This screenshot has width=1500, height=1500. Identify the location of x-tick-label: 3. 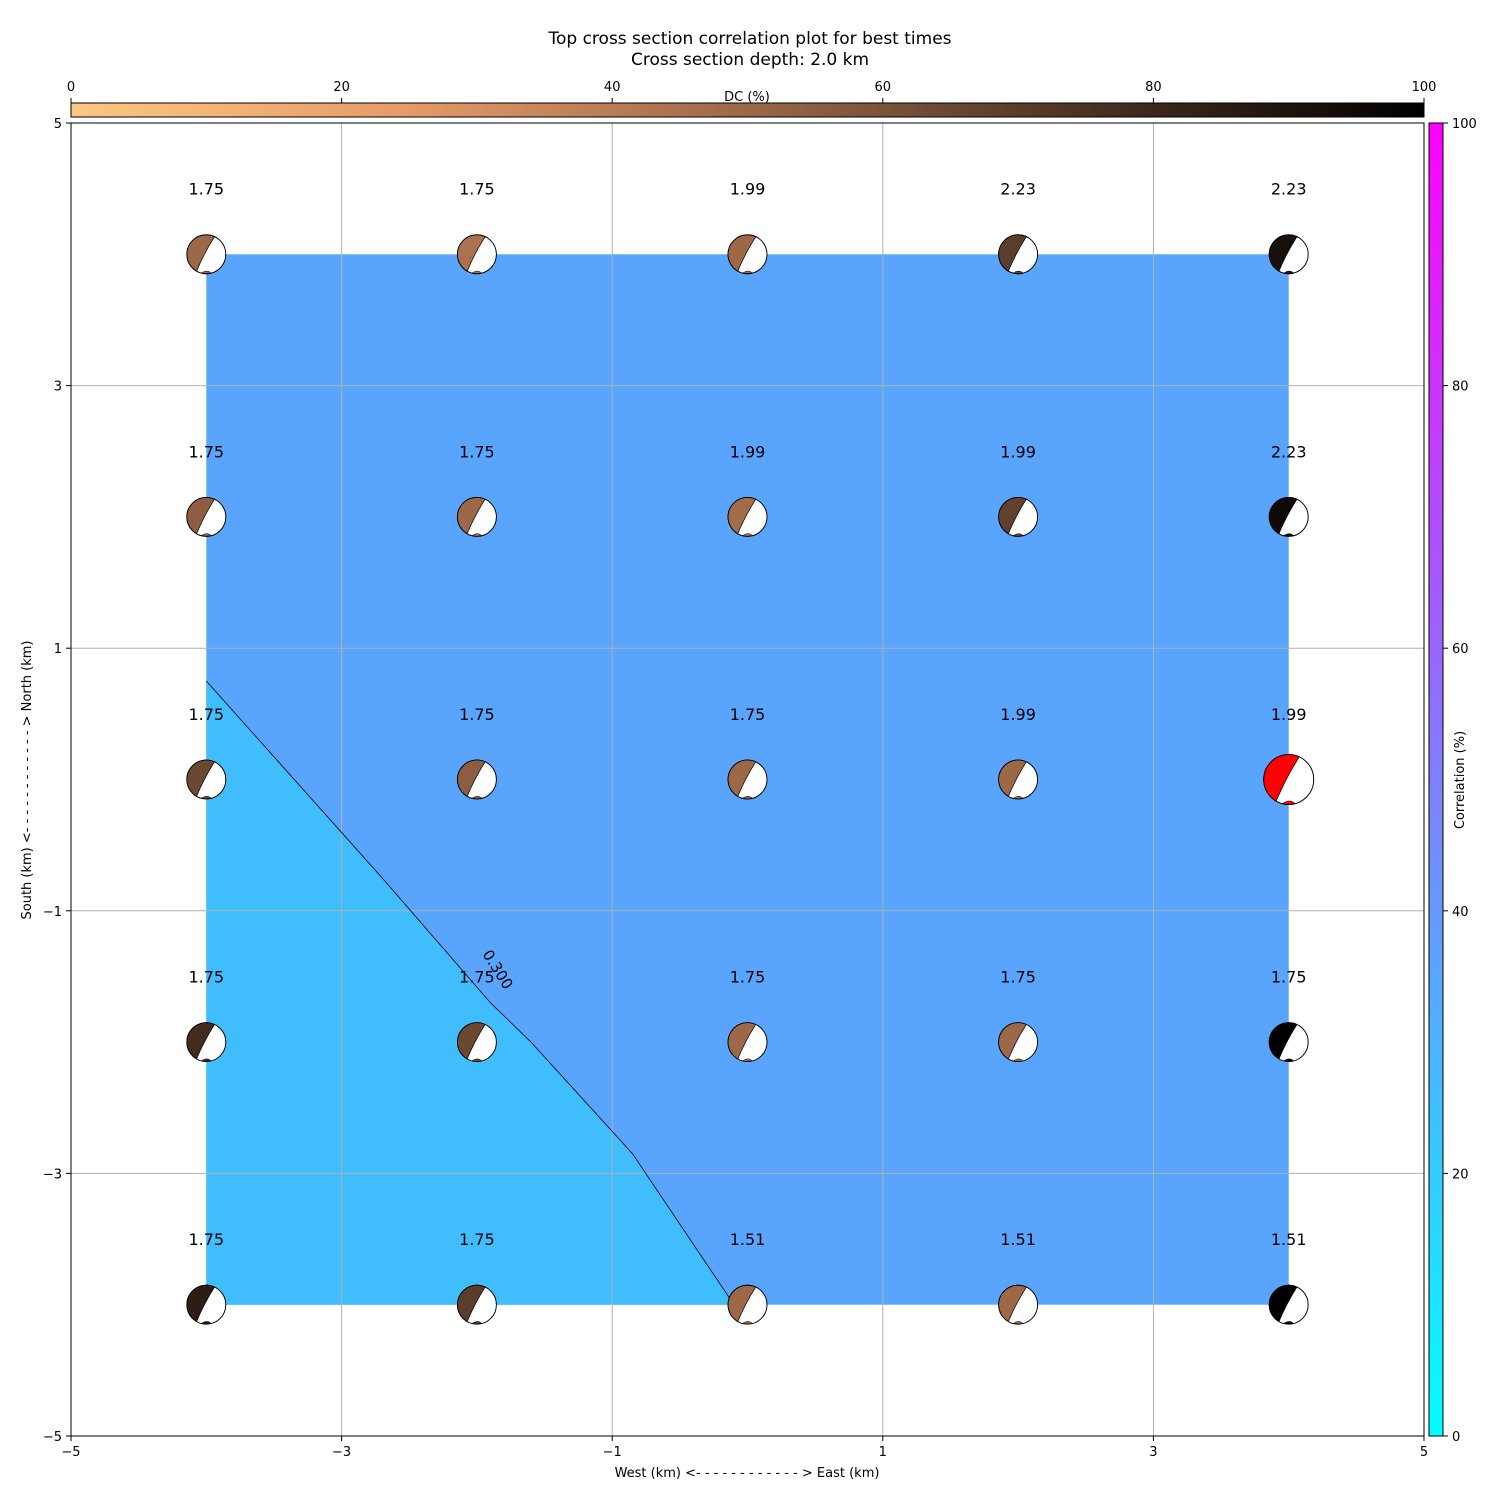
(1153, 1452).